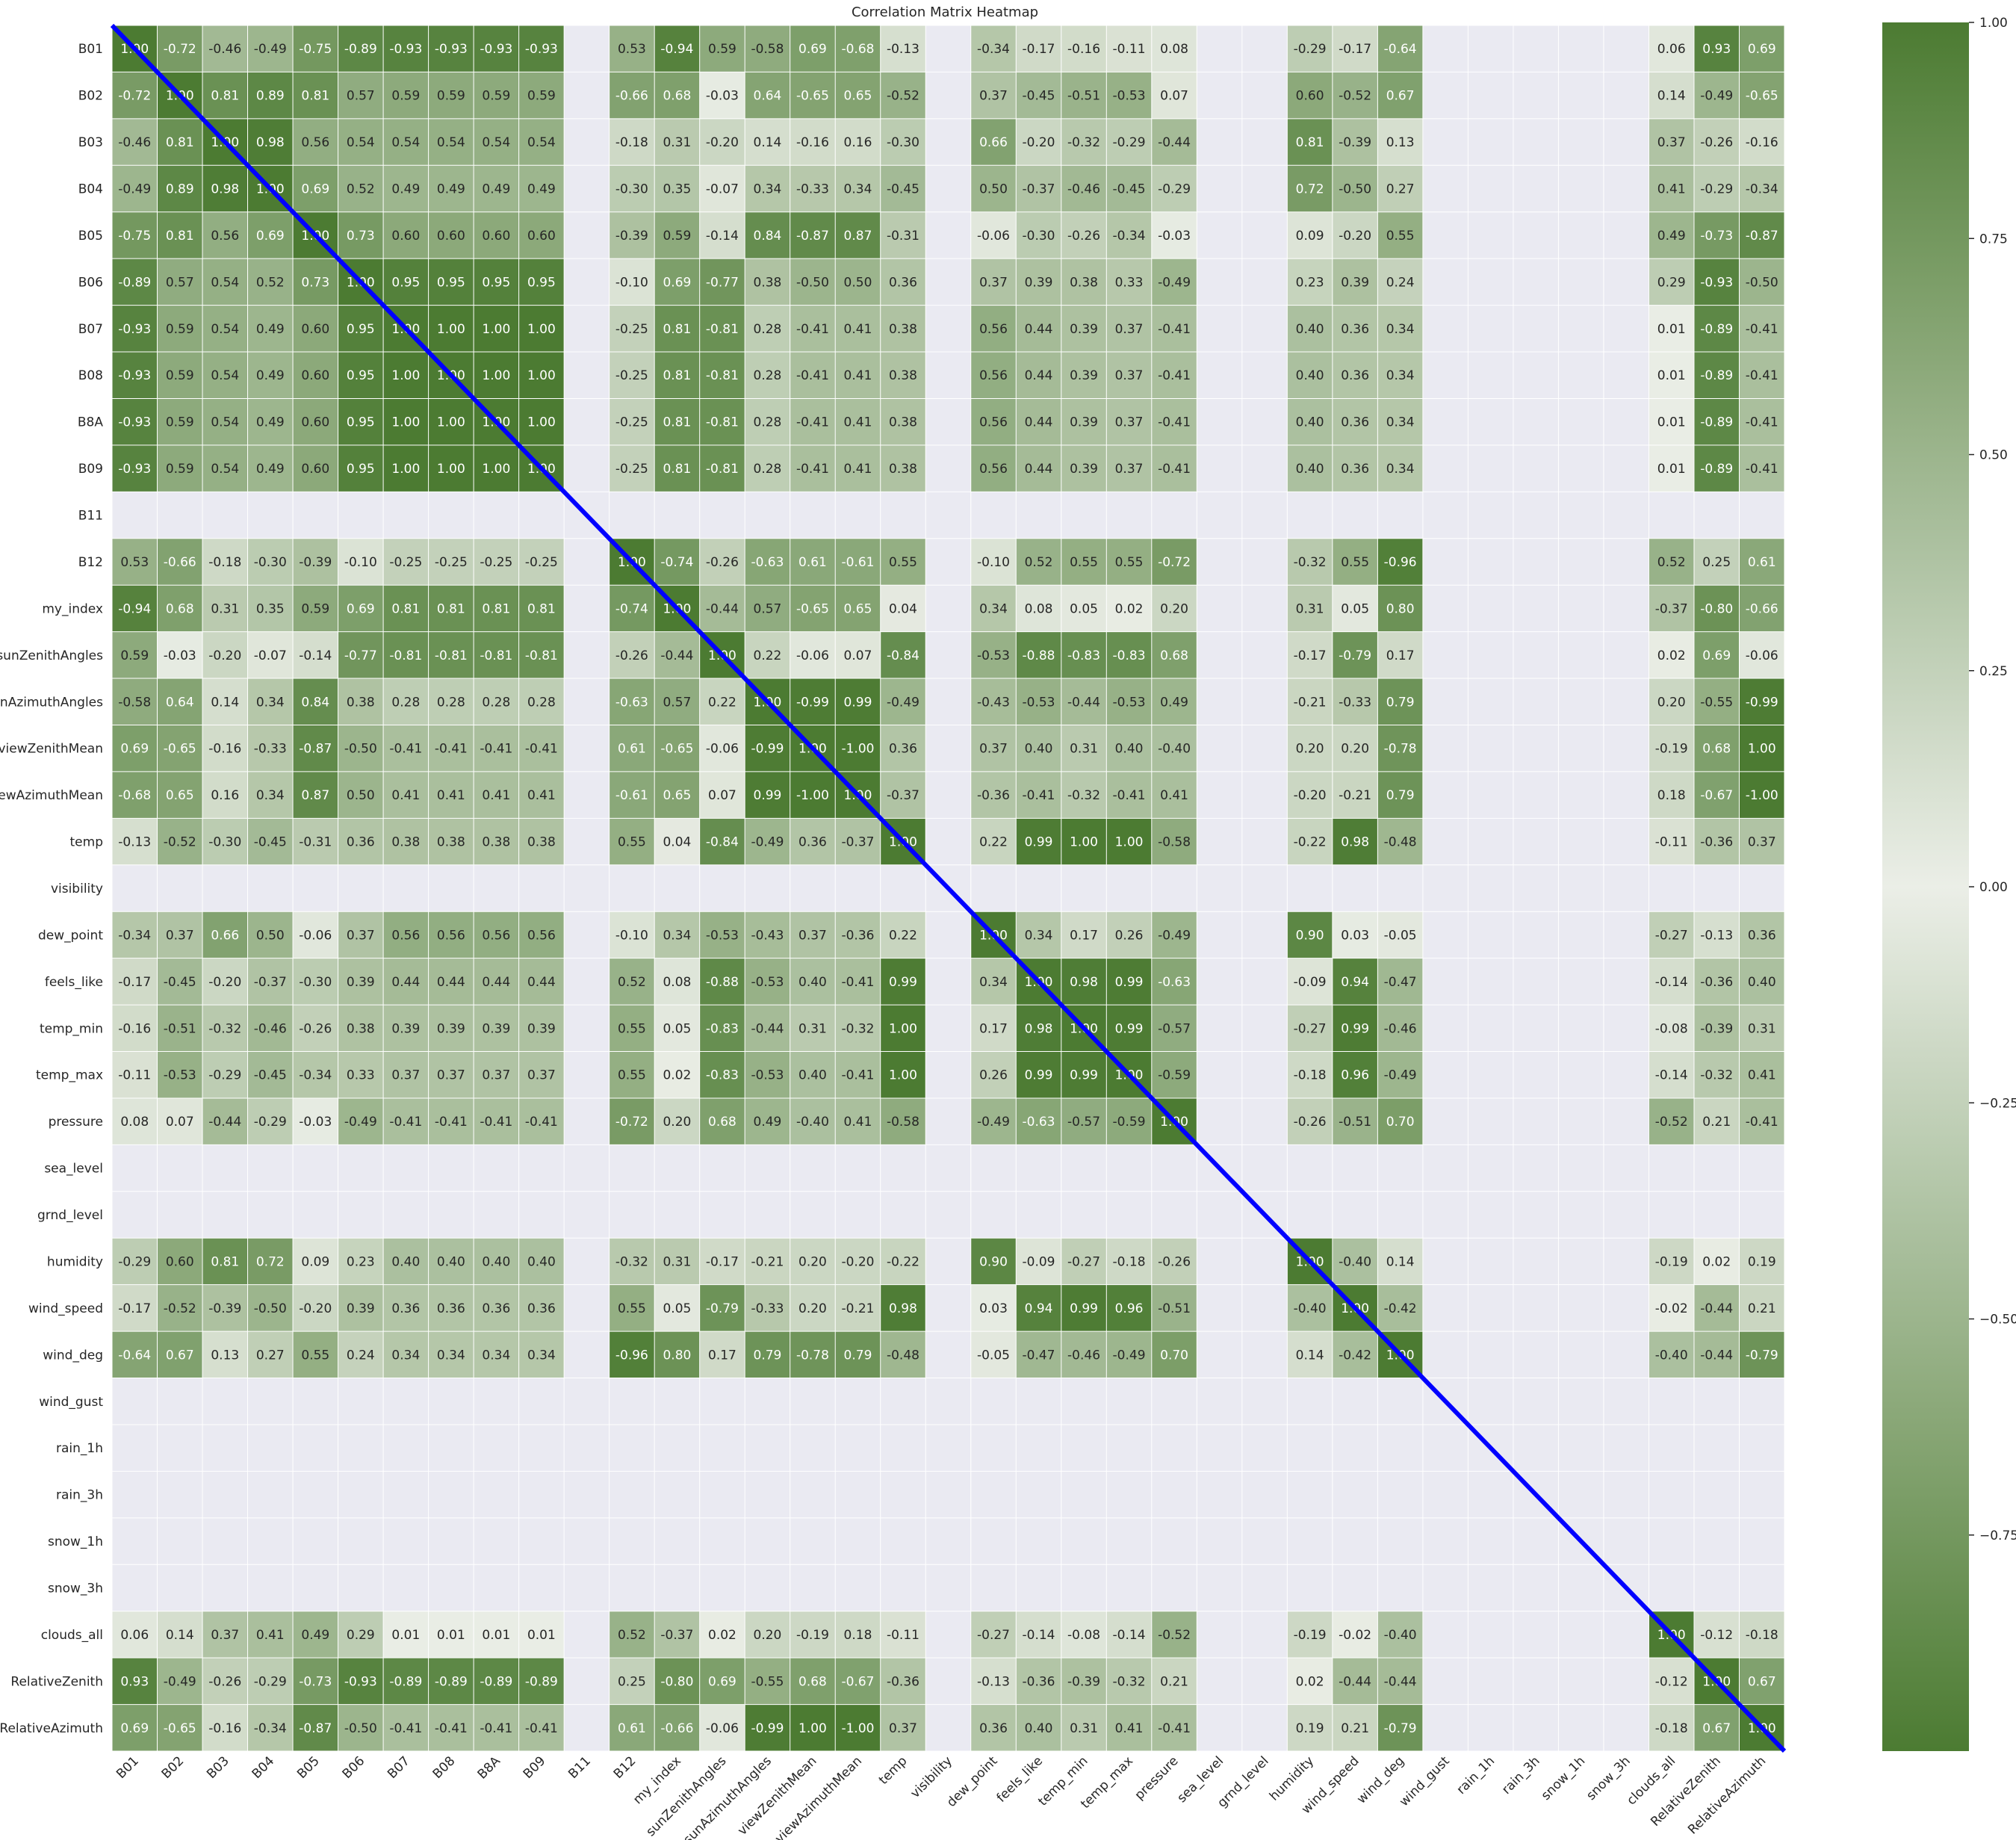  Describe the element at coordinates (1400, 934) in the screenshot. I see `heatmap-cell-dew-point-wind-deg` at that location.